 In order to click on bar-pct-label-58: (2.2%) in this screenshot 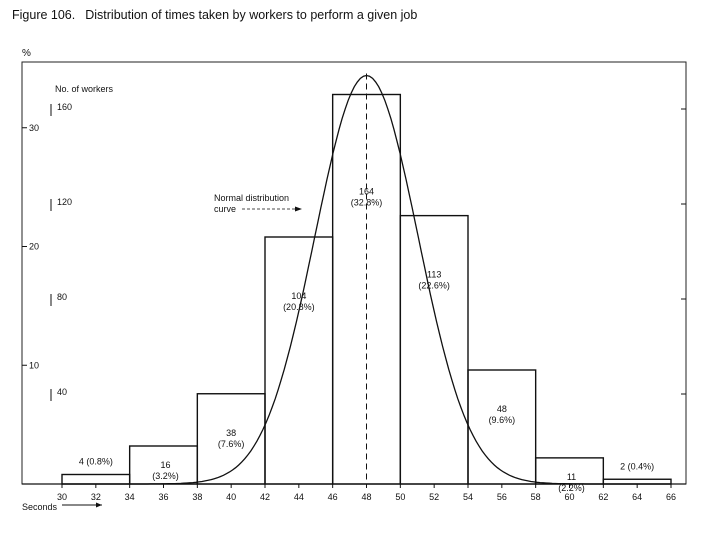, I will do `click(571, 488)`.